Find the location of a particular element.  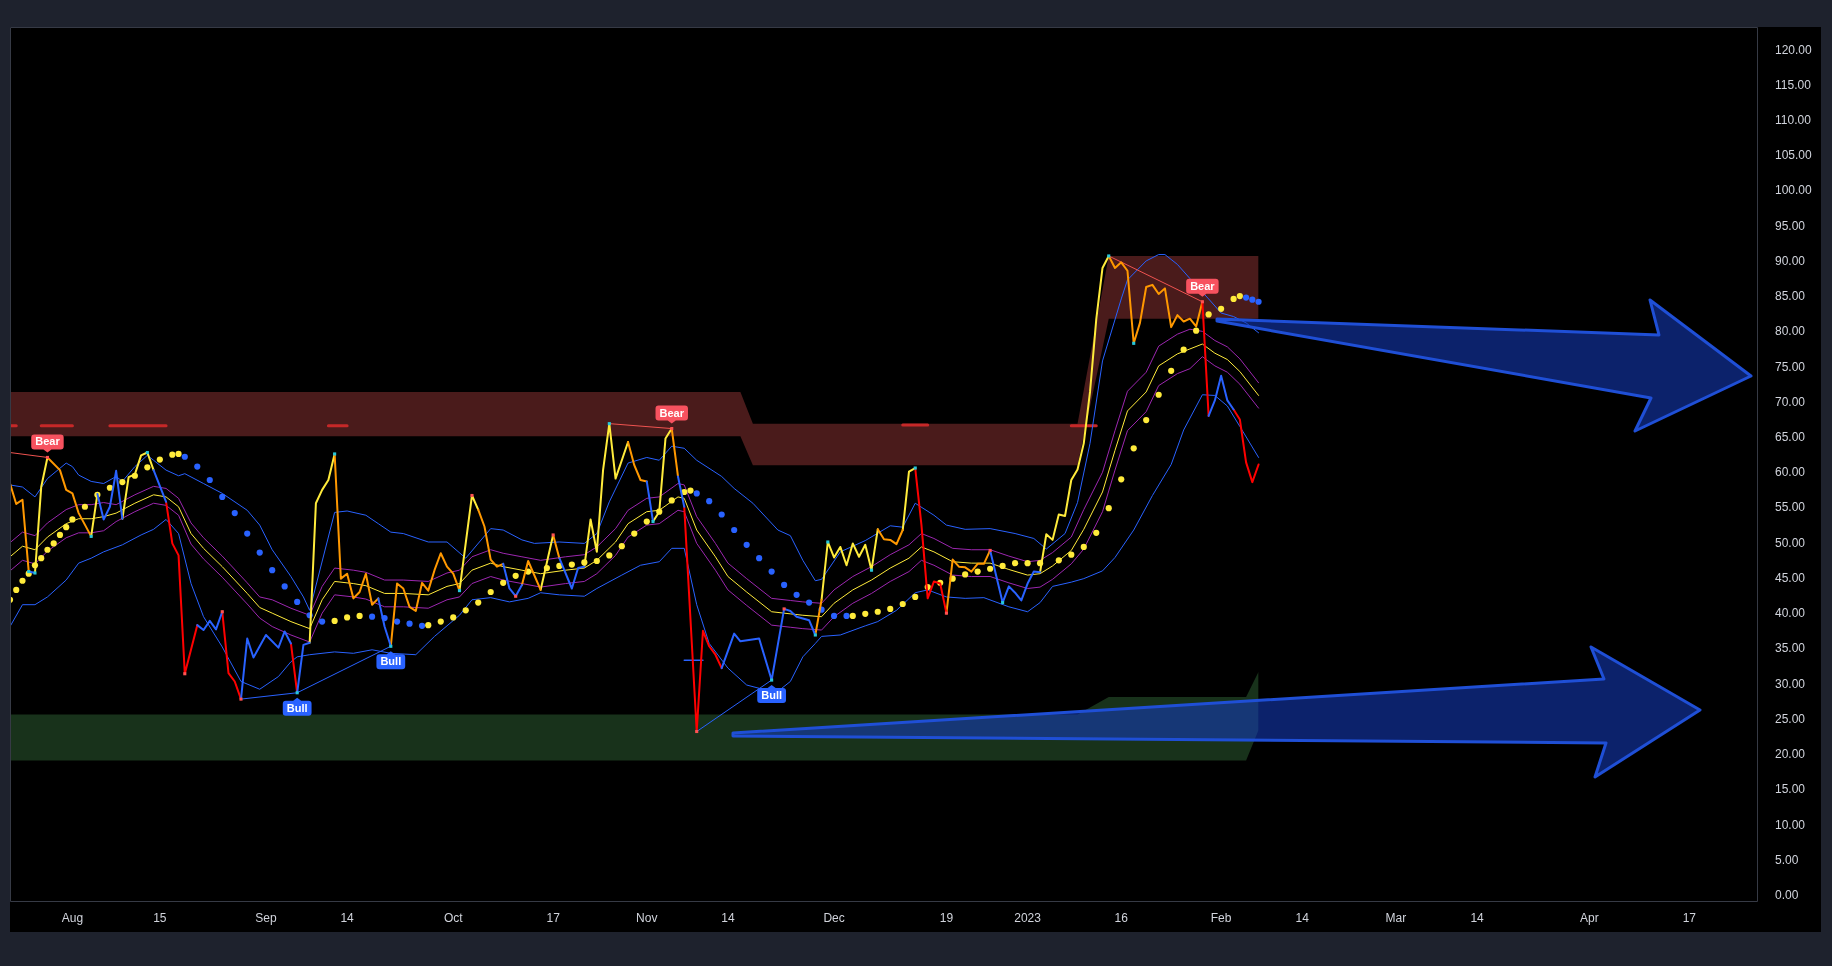

y-tick-label: 20.00 is located at coordinates (1790, 754).